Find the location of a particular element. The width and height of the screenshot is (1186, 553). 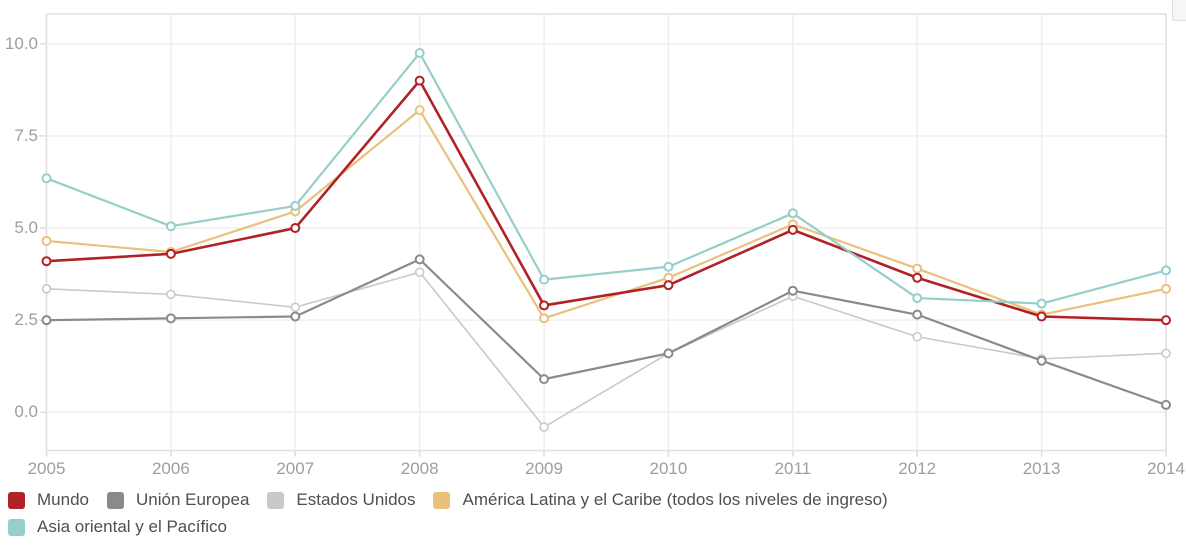

y-axis-tick-label: 5.0 is located at coordinates (26, 228).